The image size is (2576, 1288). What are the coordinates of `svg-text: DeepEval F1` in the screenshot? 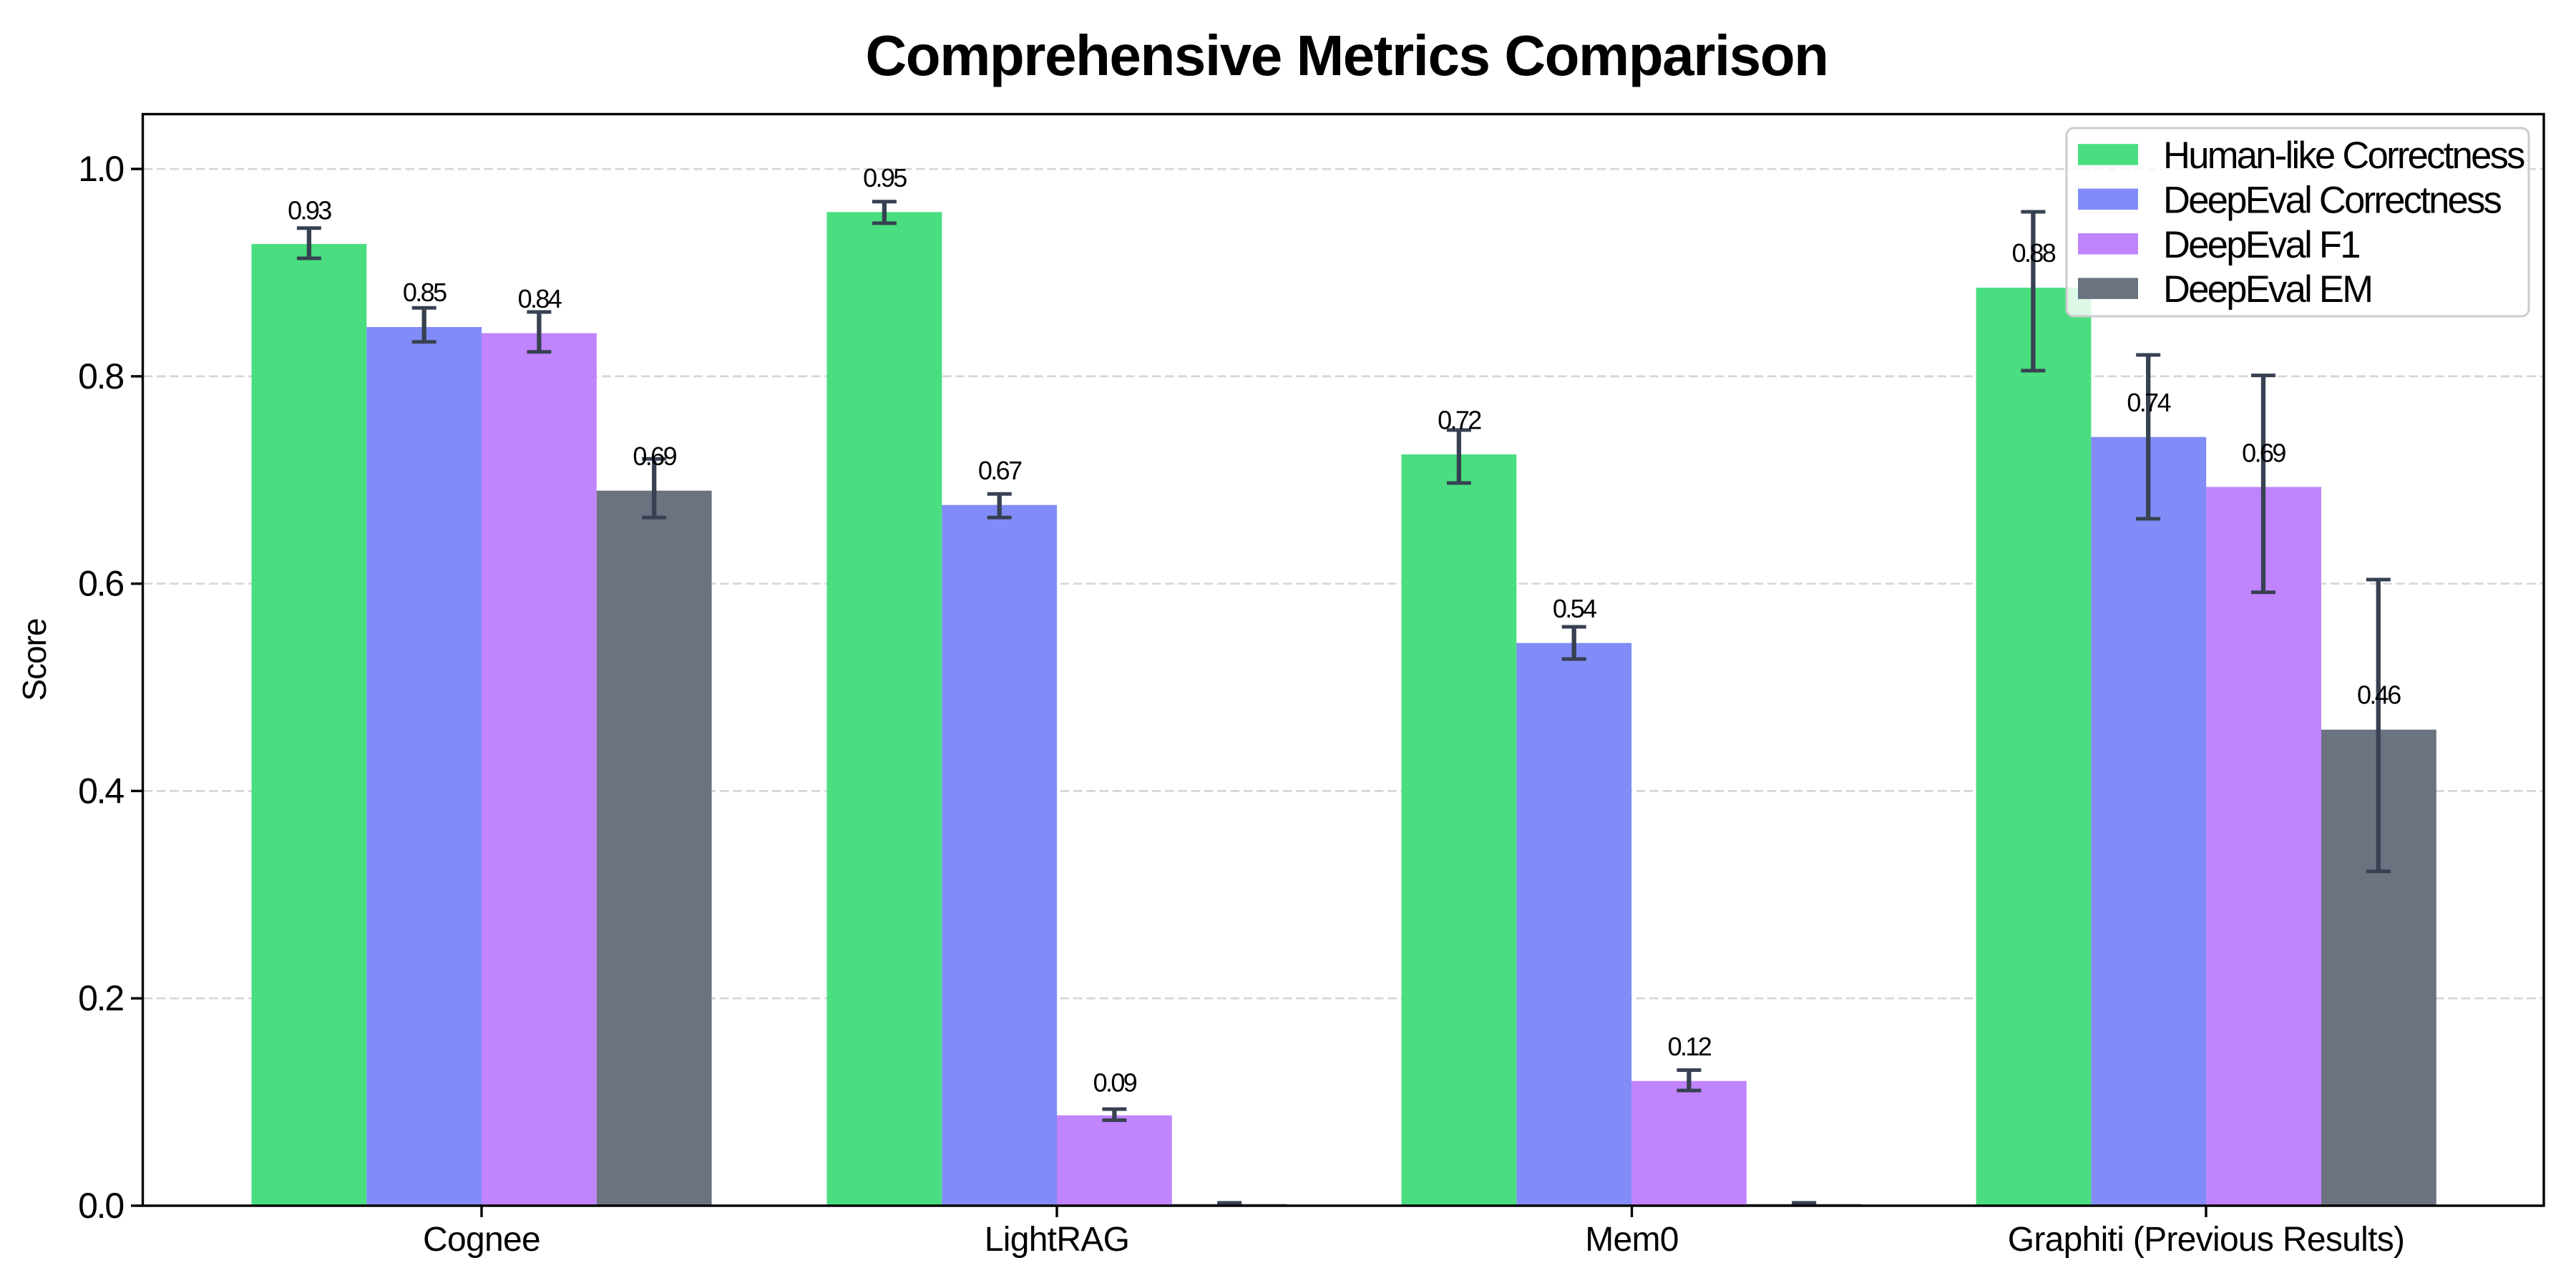 It's located at (2261, 245).